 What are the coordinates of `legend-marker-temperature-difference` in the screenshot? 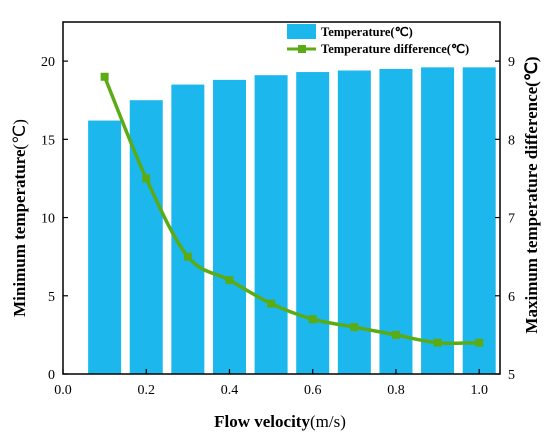 It's located at (302, 49).